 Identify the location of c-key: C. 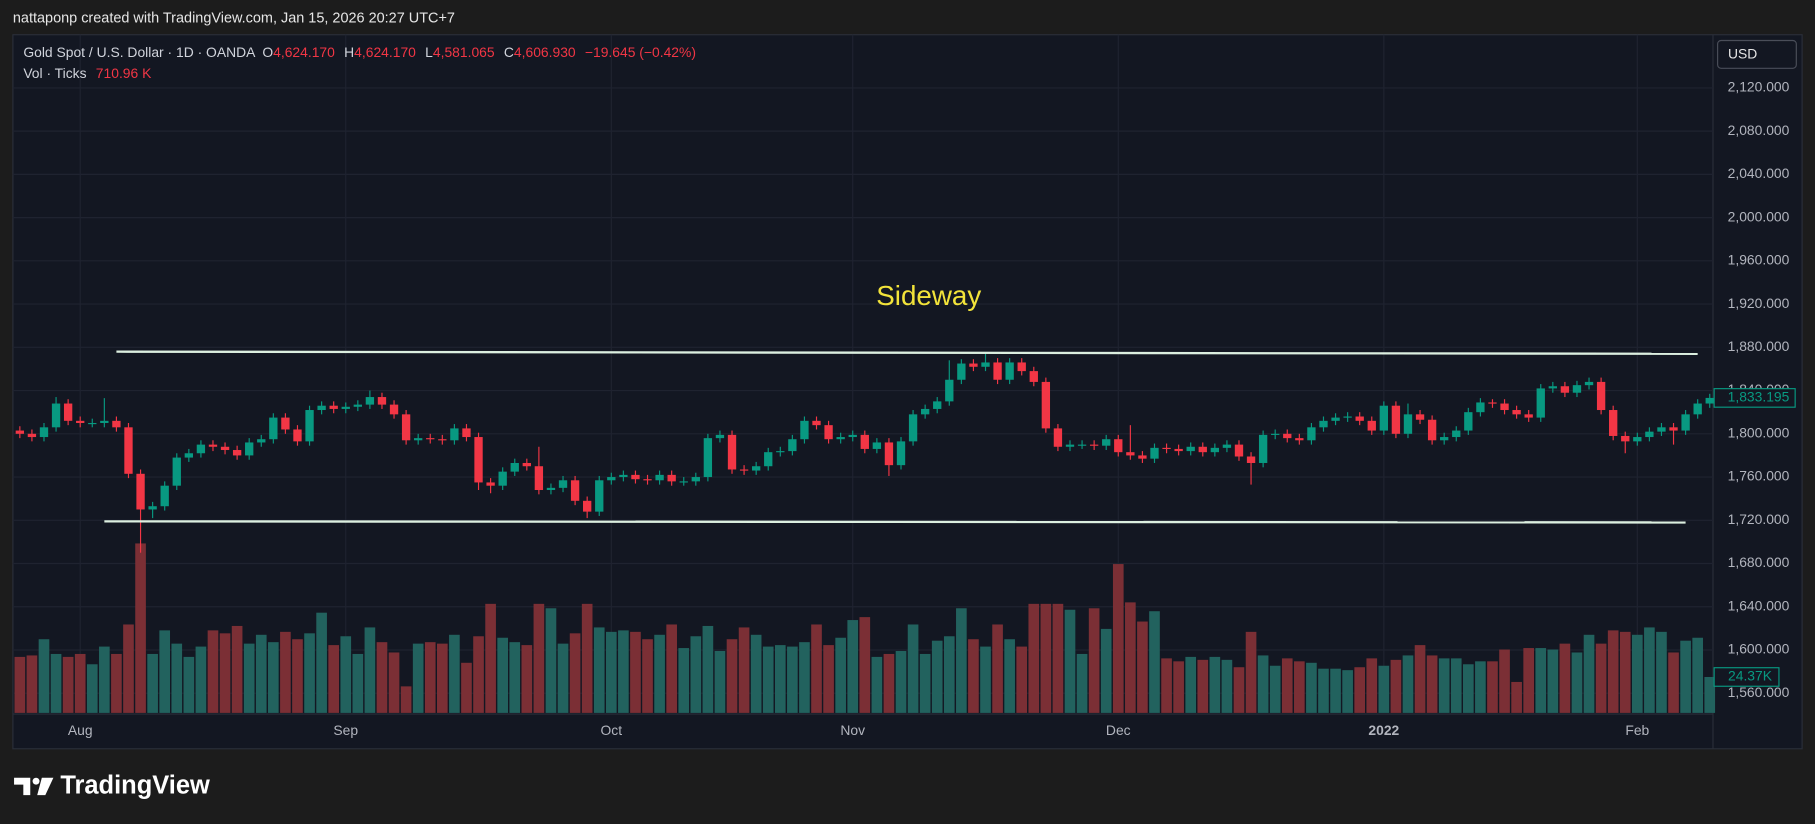
(509, 52).